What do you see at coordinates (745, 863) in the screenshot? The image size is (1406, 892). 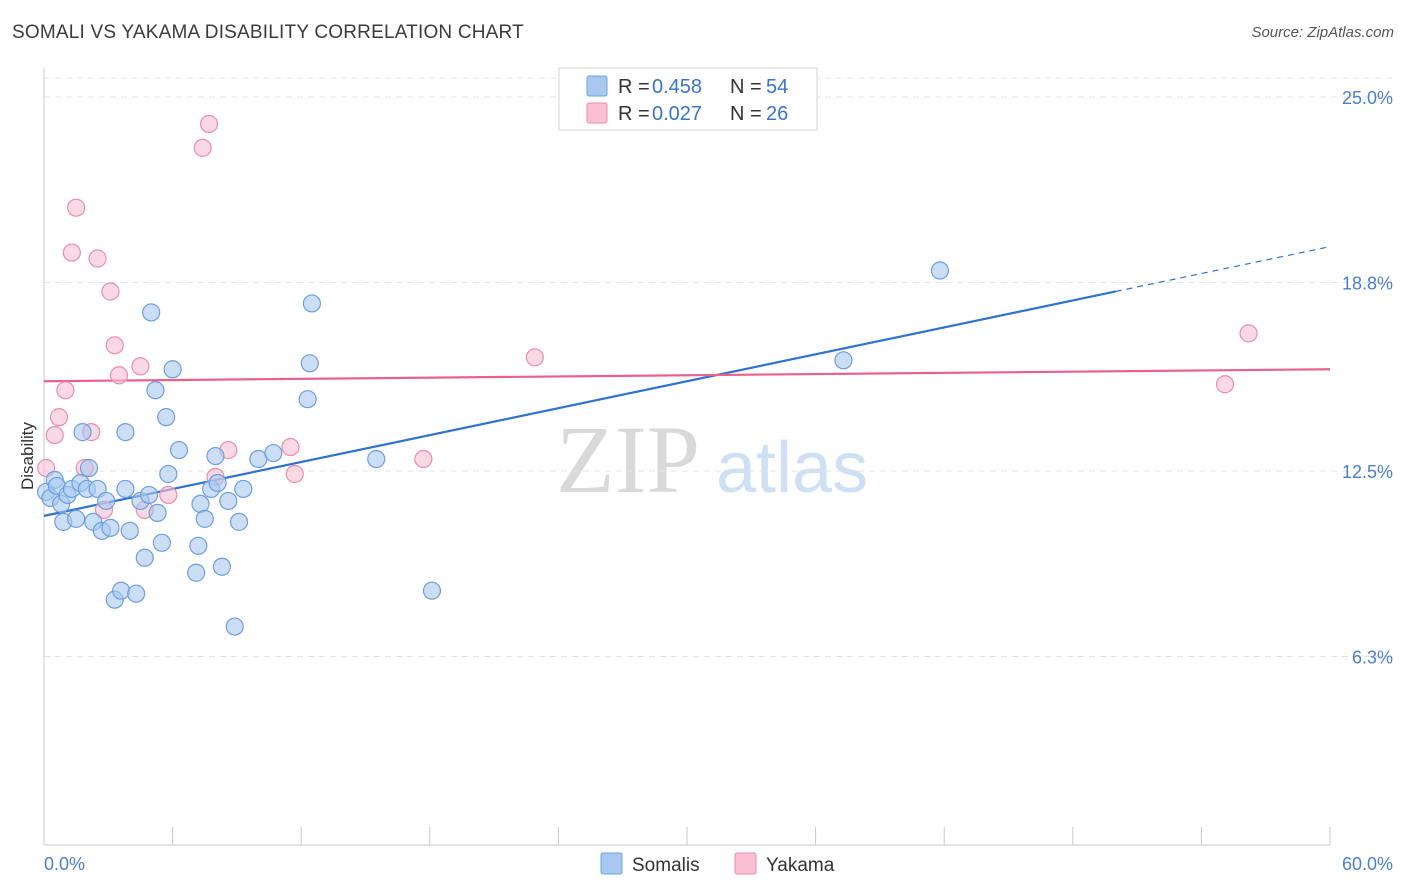 I see `bottom-legend-swatch-yakama` at bounding box center [745, 863].